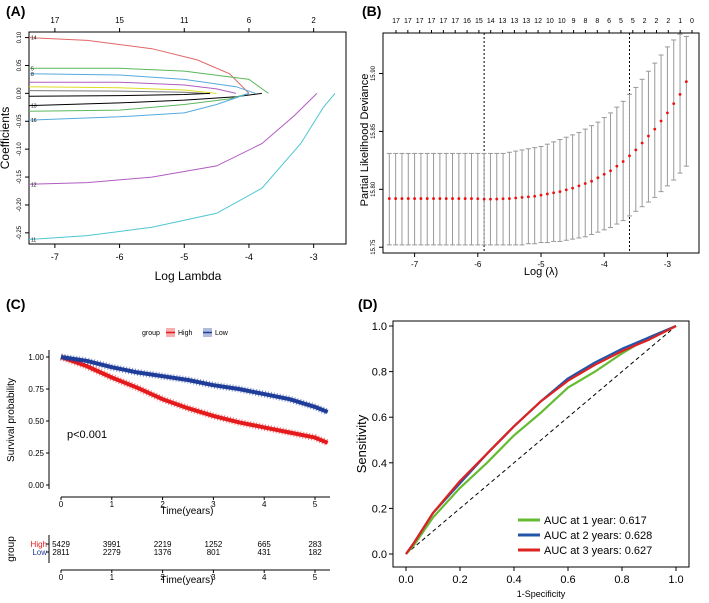  Describe the element at coordinates (374, 131) in the screenshot. I see `y-tick-label: 15.85` at that location.